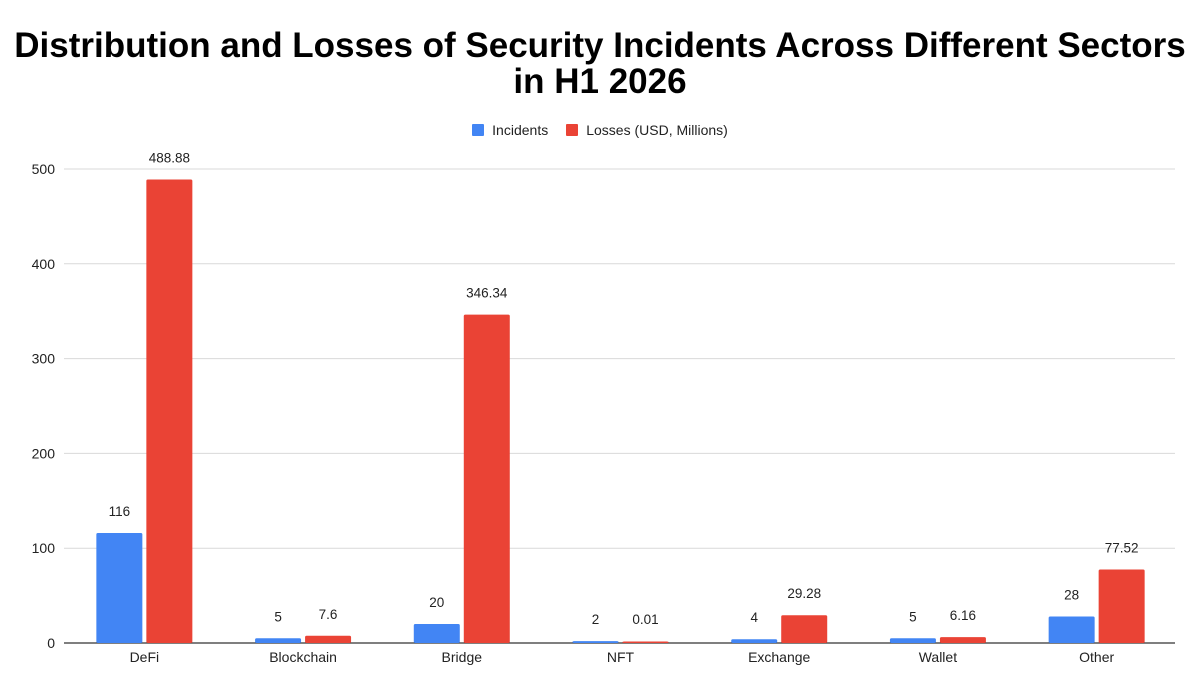 The image size is (1200, 696). I want to click on data-label: 4, so click(754, 617).